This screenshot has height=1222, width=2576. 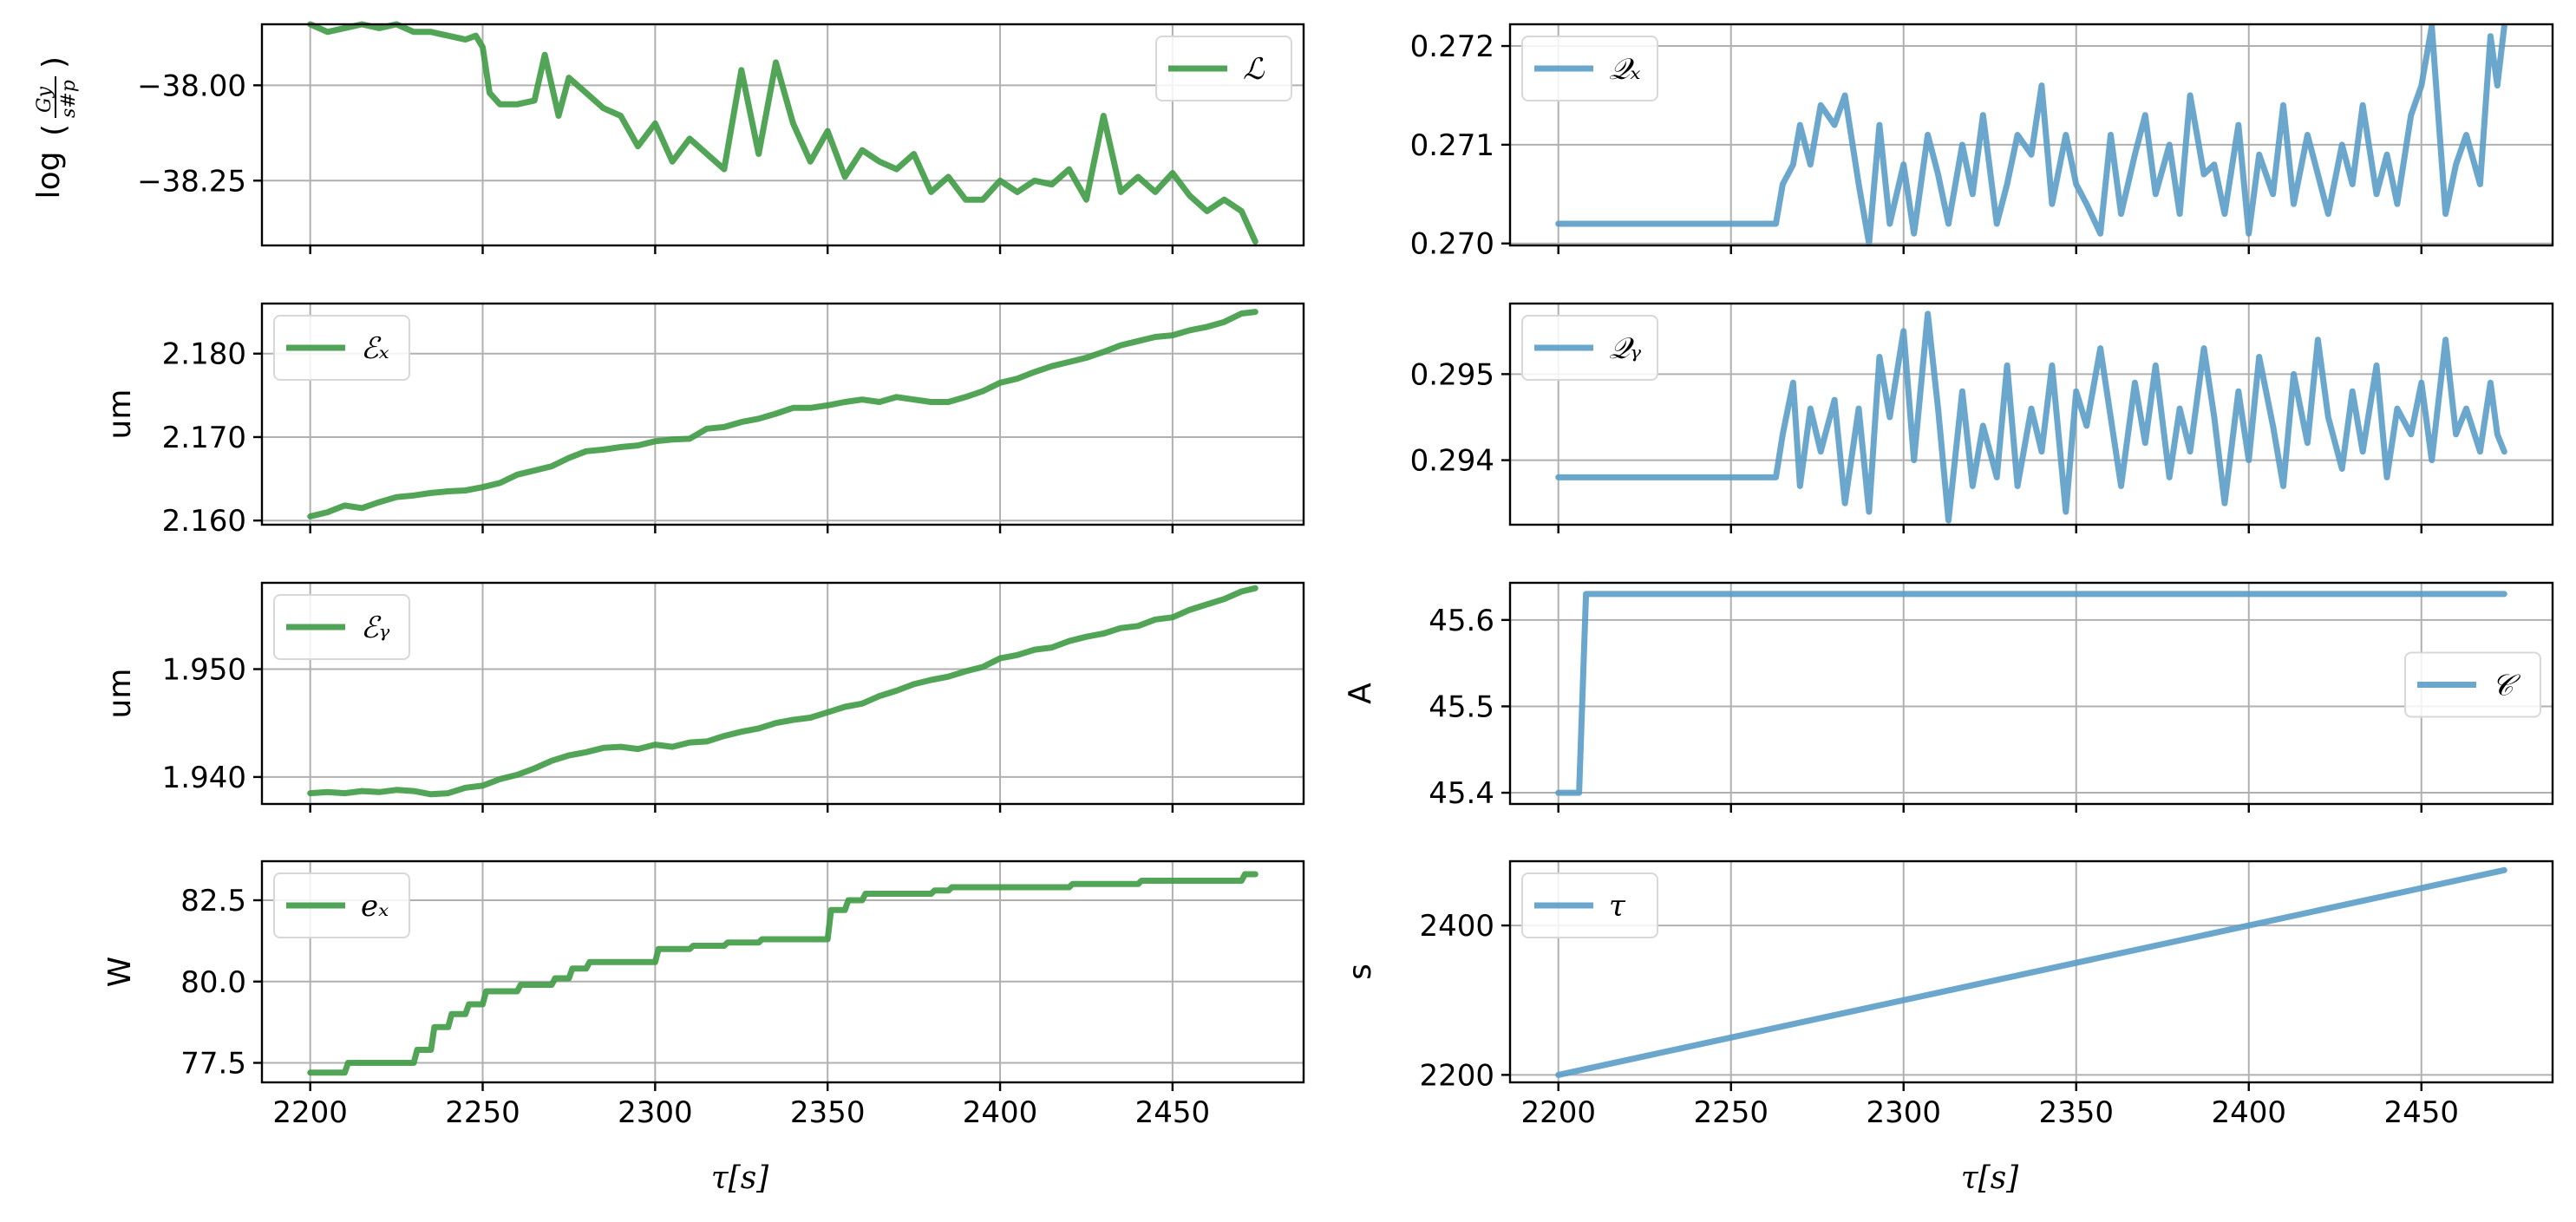 What do you see at coordinates (1452, 146) in the screenshot?
I see `ytick-label: 0.271` at bounding box center [1452, 146].